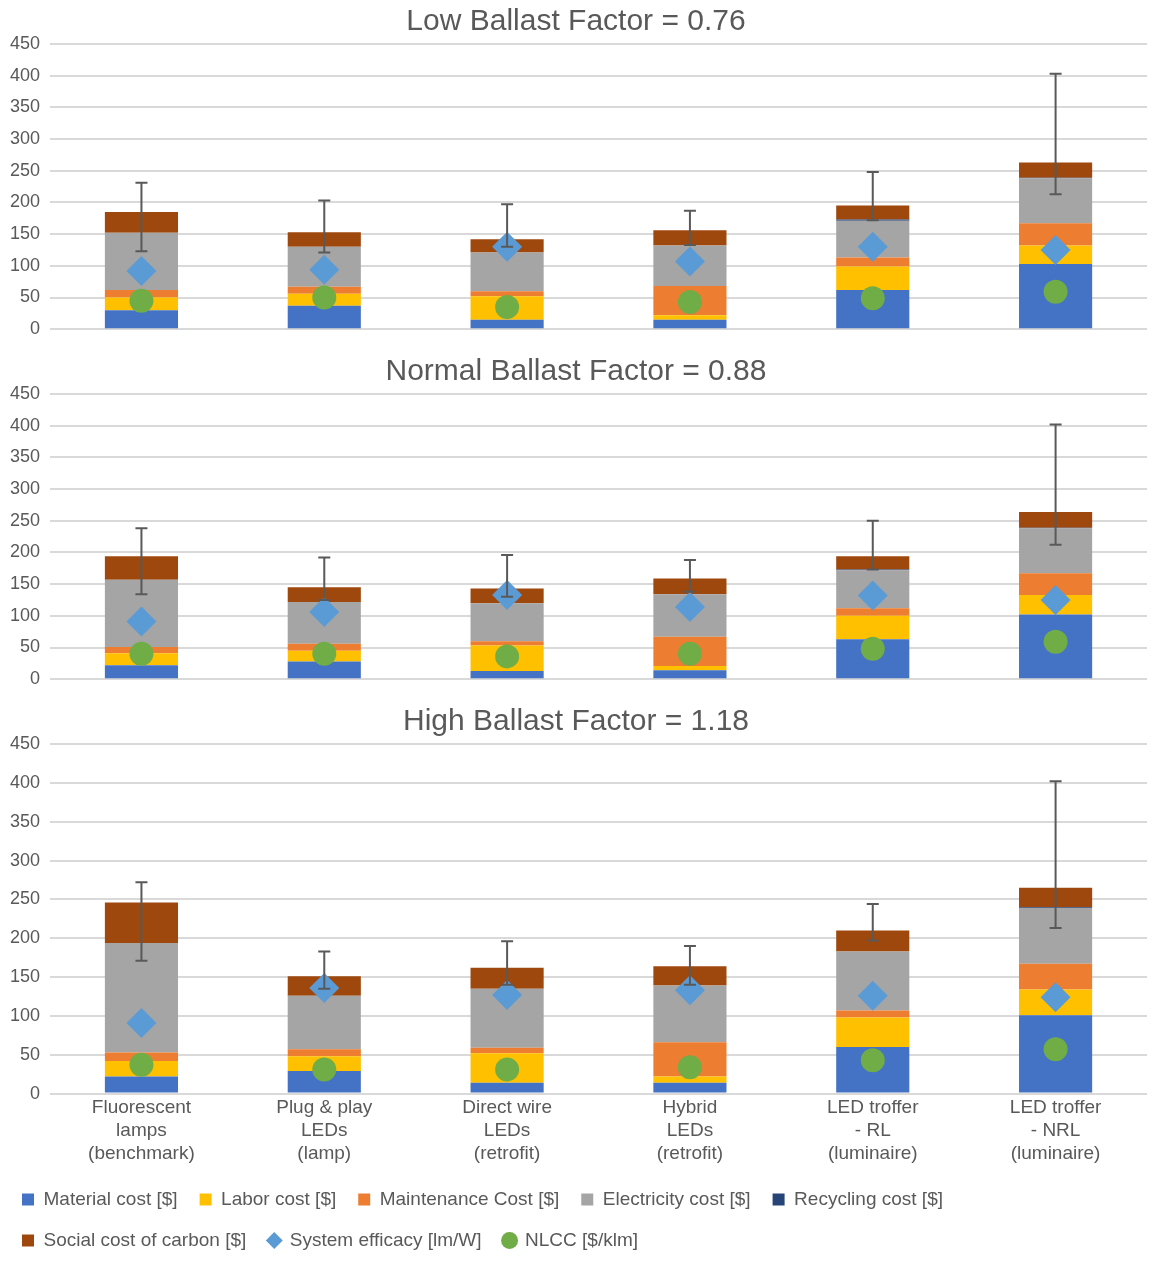 Image resolution: width=1162 pixels, height=1262 pixels. I want to click on legend-label: NLCC [$/klm], so click(582, 1239).